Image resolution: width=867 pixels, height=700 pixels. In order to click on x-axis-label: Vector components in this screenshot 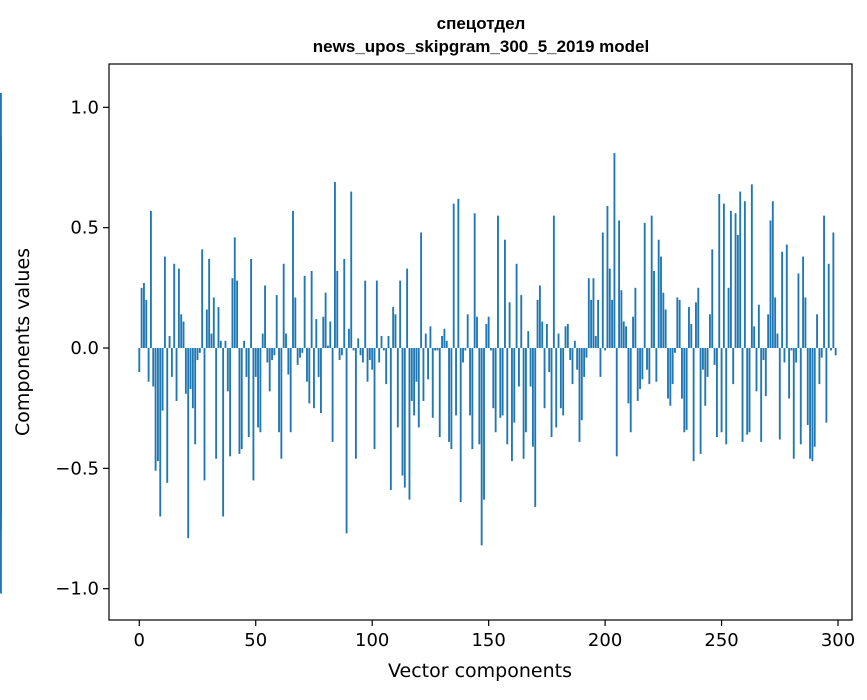, I will do `click(480, 671)`.